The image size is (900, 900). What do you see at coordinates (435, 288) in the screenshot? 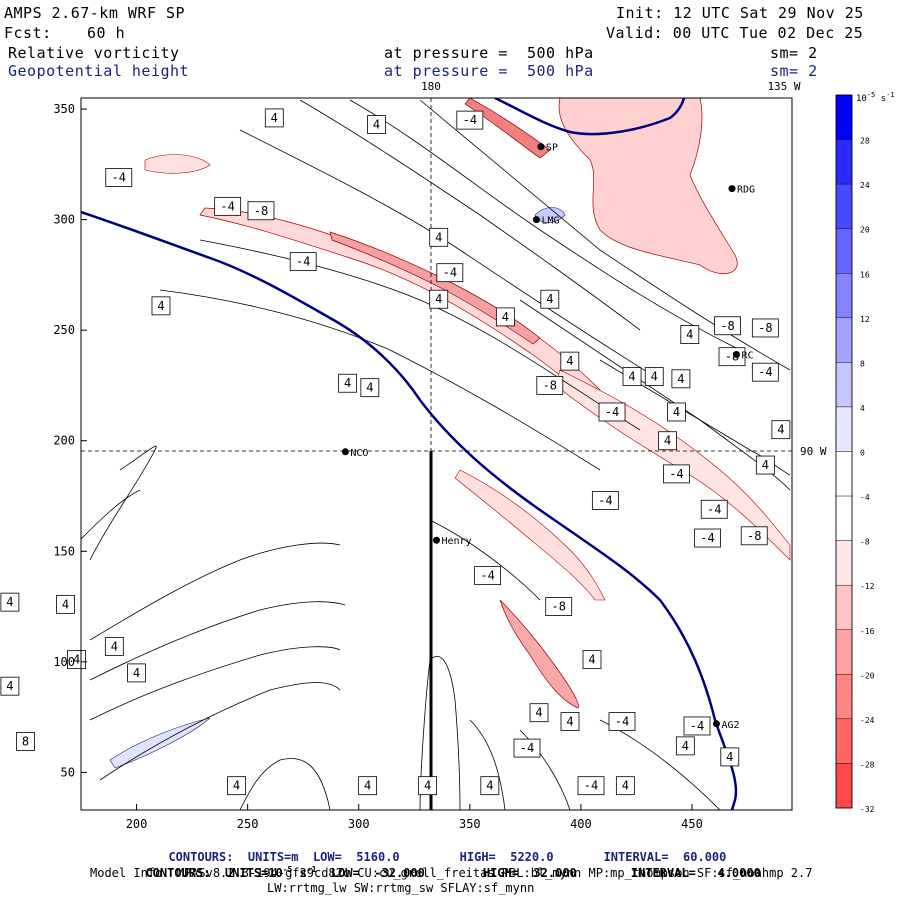
I see `vorticity-band-core` at bounding box center [435, 288].